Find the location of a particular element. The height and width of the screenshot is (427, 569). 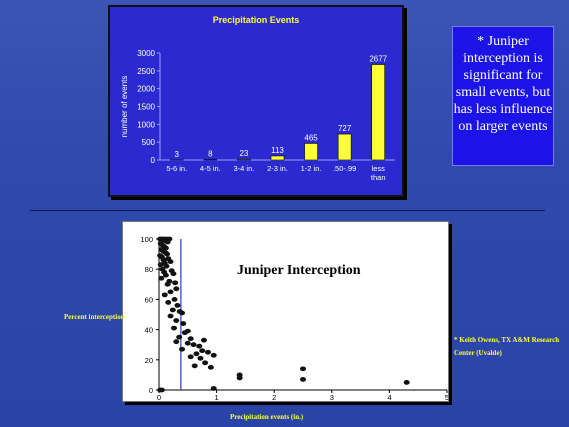

bar-y-tick-label: 2500 is located at coordinates (146, 71).